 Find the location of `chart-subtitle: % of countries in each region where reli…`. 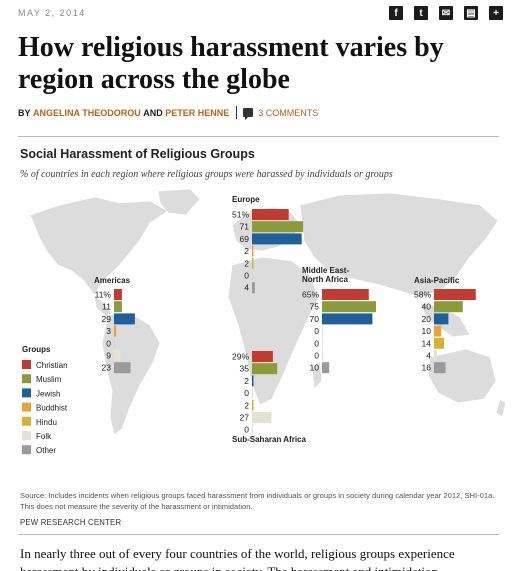

chart-subtitle: % of countries in each region where reli… is located at coordinates (206, 174).